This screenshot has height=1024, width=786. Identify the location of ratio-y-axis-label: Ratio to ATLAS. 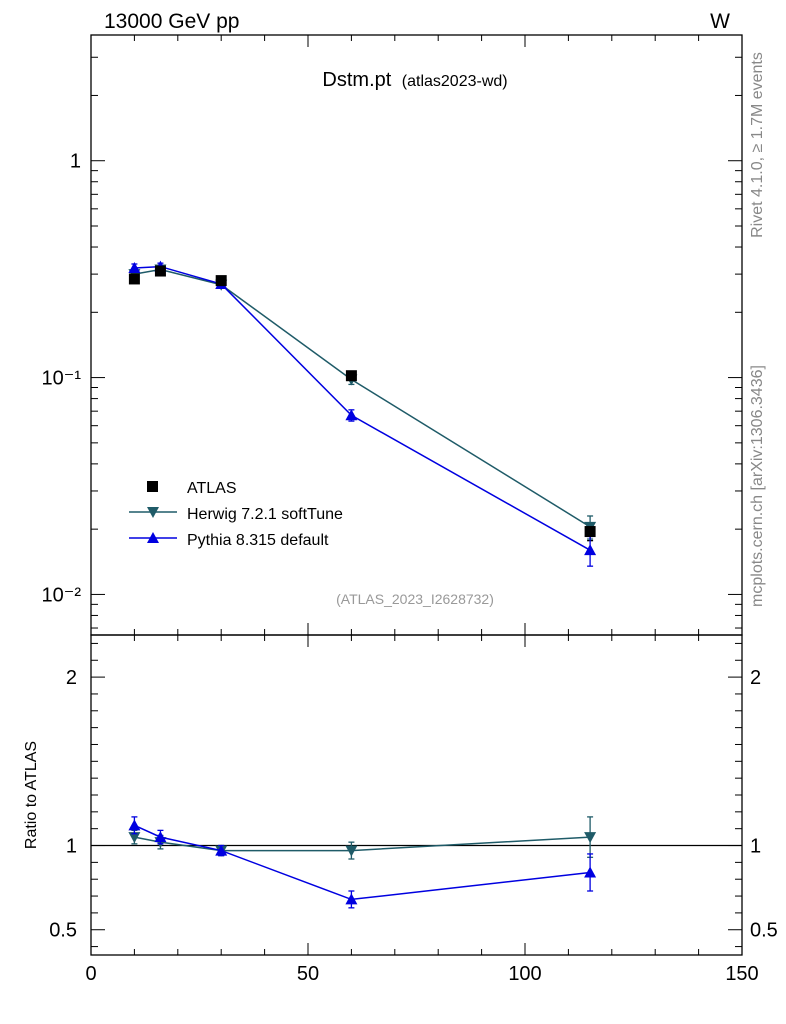
(31, 795).